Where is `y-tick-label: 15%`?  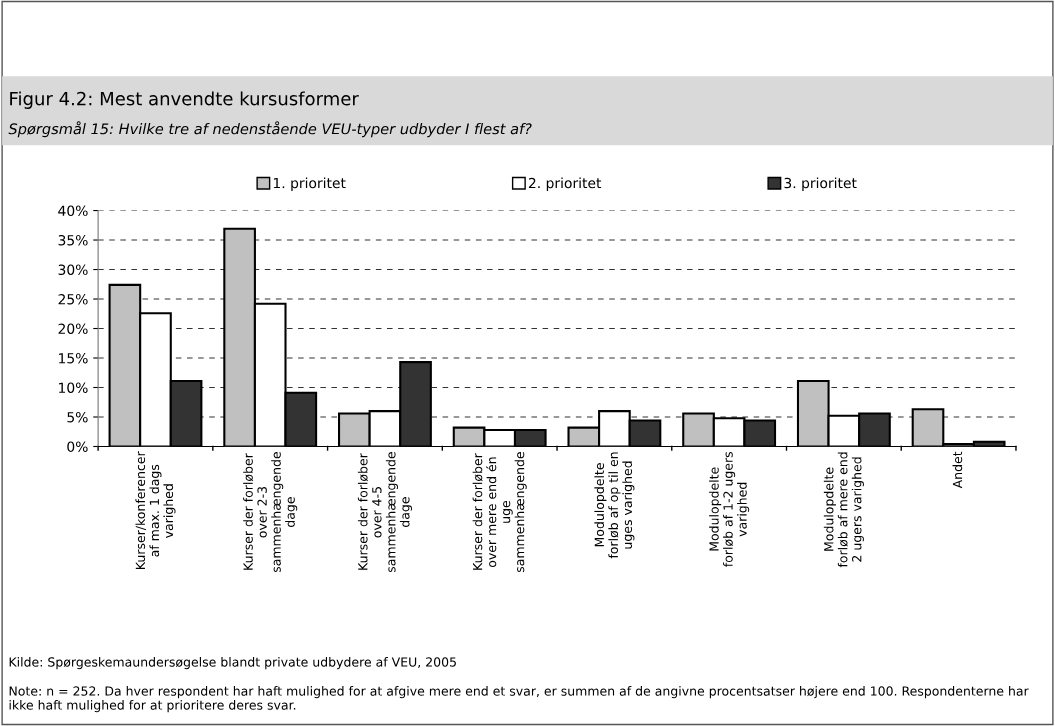 y-tick-label: 15% is located at coordinates (73, 358).